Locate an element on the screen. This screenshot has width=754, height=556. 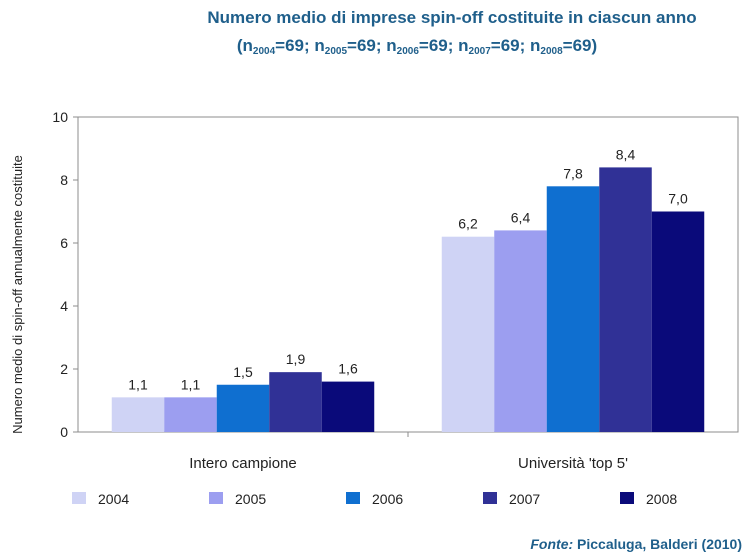
legend-swatch-2007 is located at coordinates (490, 498).